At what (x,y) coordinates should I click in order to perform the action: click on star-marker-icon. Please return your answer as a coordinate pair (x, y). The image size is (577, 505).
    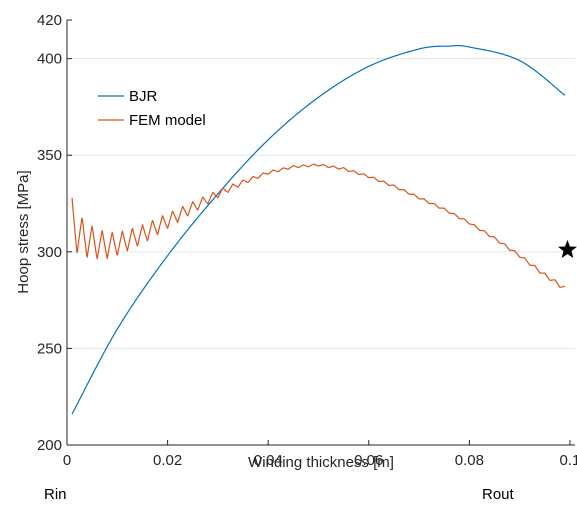
    Looking at the image, I should click on (567, 248).